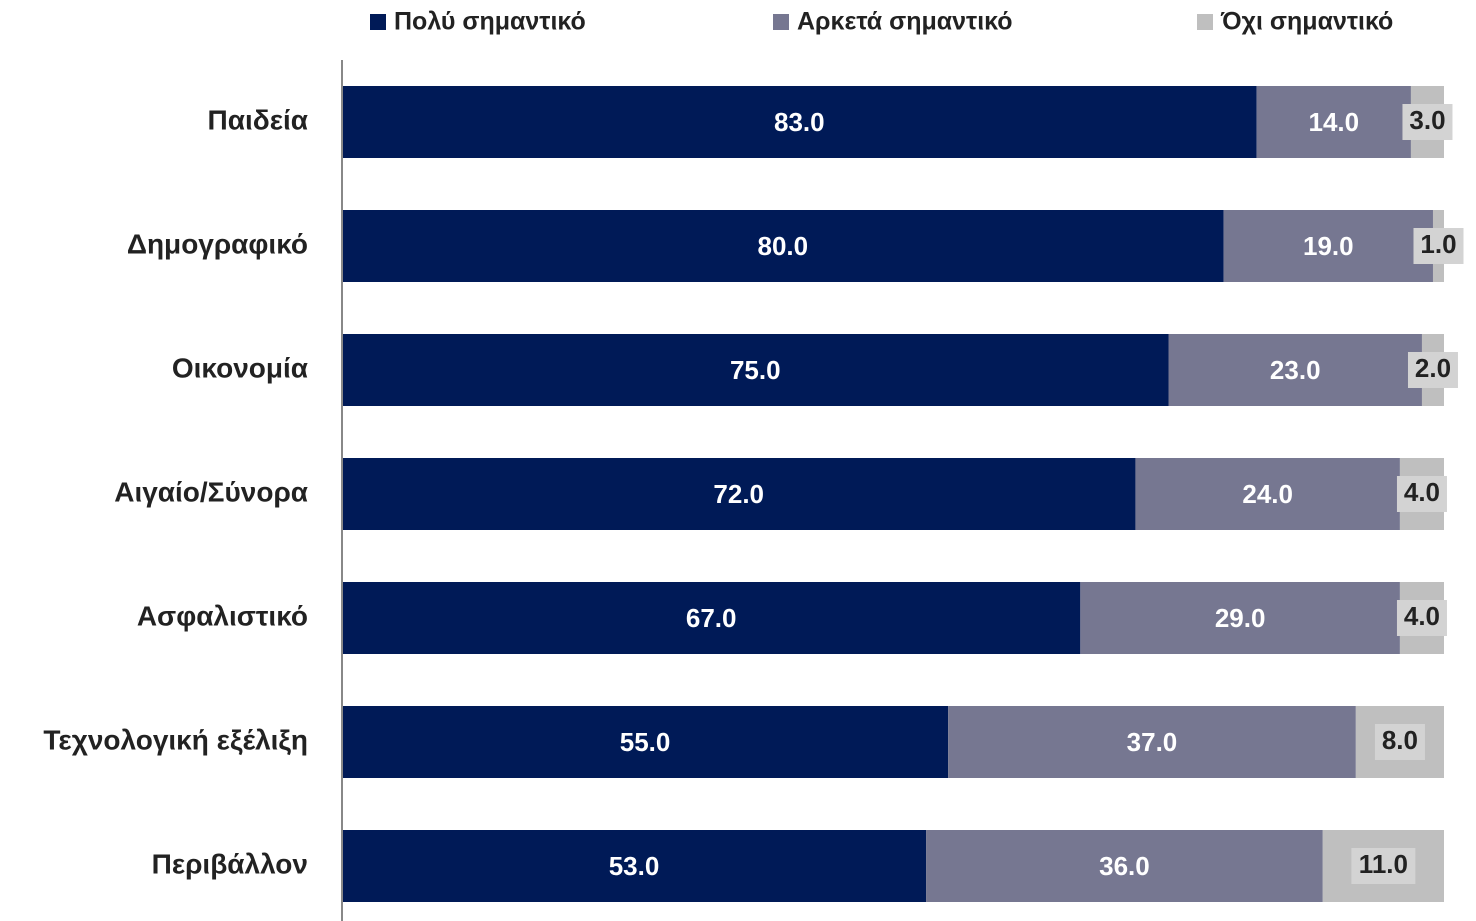 This screenshot has height=921, width=1476. What do you see at coordinates (222, 615) in the screenshot?
I see `category-label: Ασφαλιστικό` at bounding box center [222, 615].